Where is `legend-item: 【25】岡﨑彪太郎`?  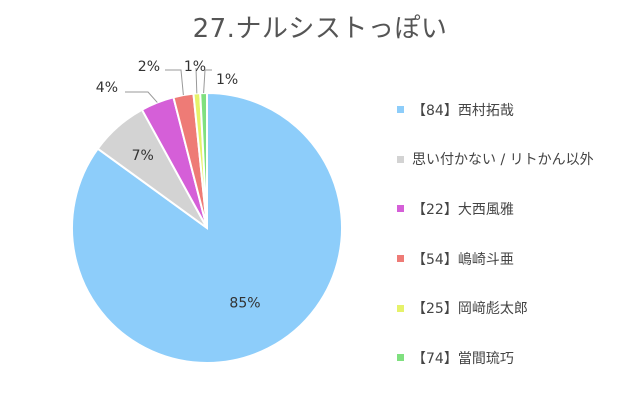
legend-item: 【25】岡﨑彪太郎 is located at coordinates (495, 308).